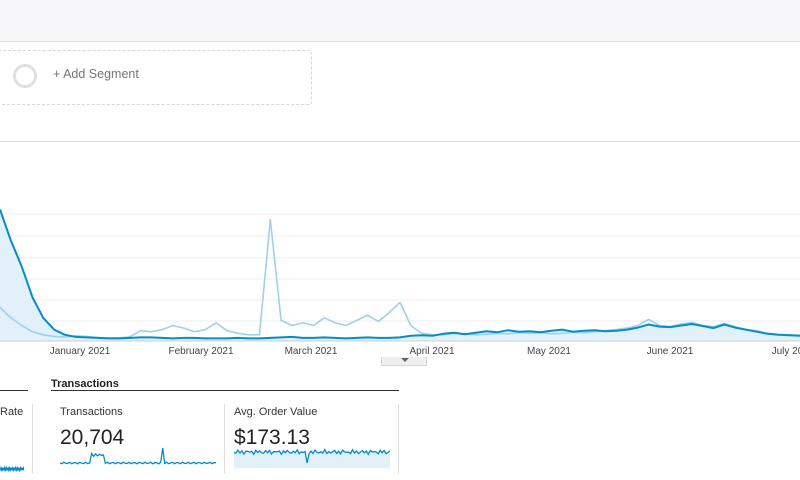 This screenshot has height=480, width=800. What do you see at coordinates (156, 77) in the screenshot?
I see `add-segment-button: + Add Segment` at bounding box center [156, 77].